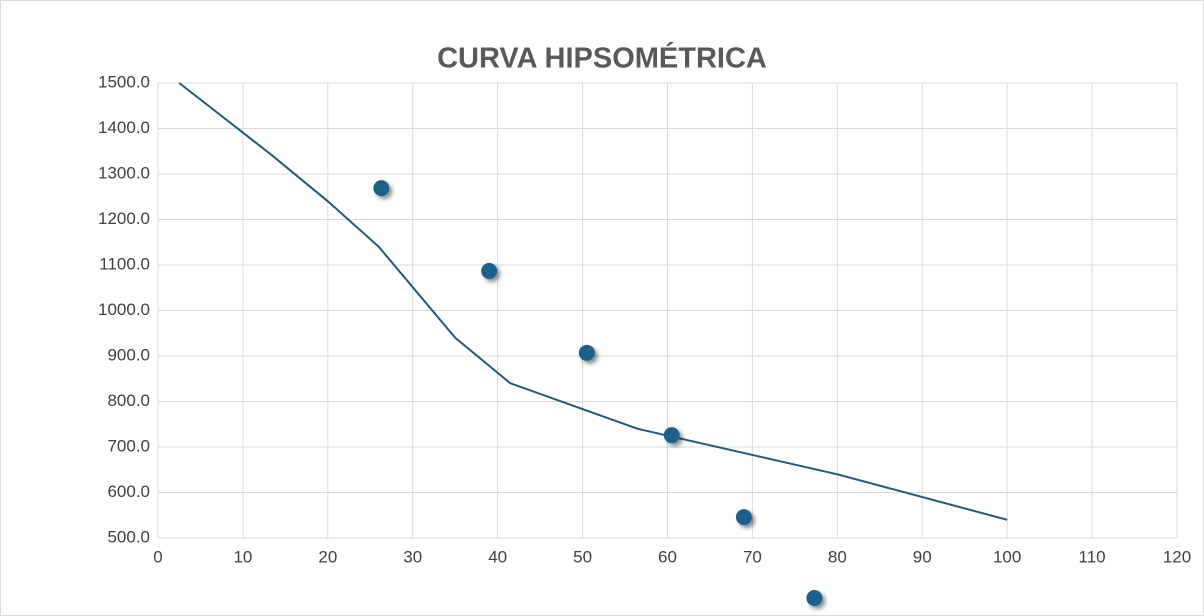 Image resolution: width=1204 pixels, height=616 pixels. I want to click on x-tick-label: 80, so click(837, 556).